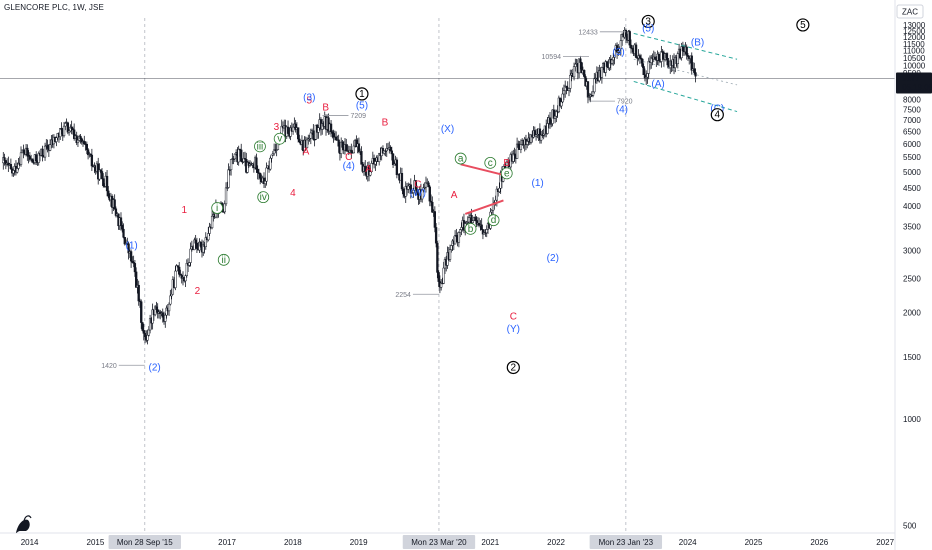  Describe the element at coordinates (622, 109) in the screenshot. I see `wave-label: (4)` at that location.